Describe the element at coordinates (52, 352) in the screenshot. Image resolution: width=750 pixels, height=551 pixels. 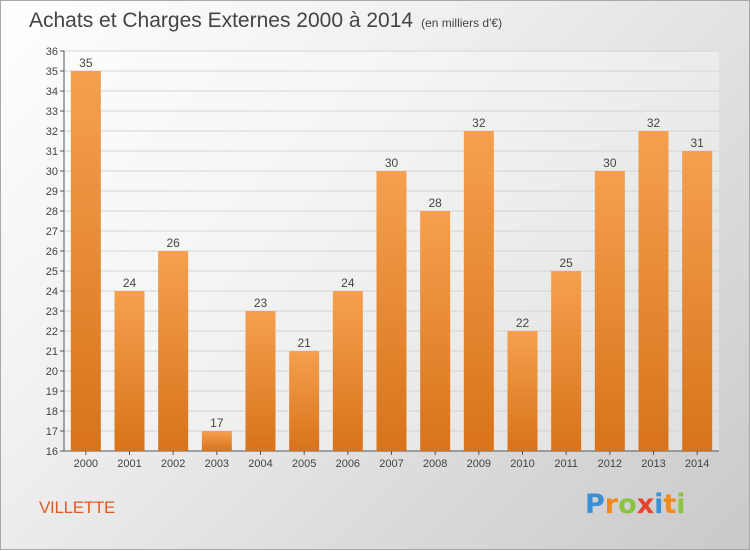
I see `y-tick-label: 21` at that location.